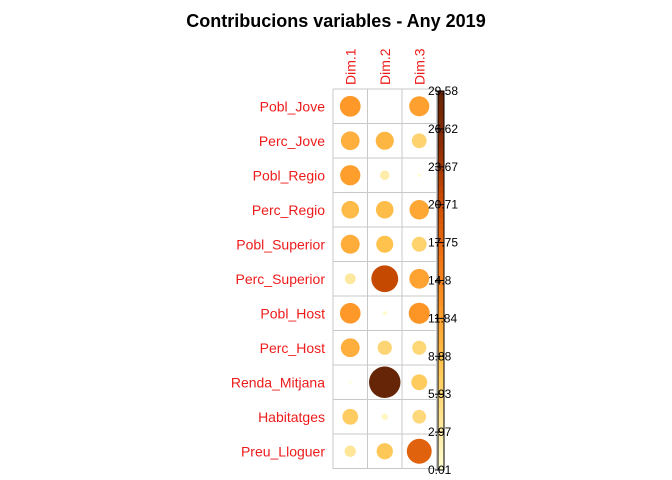  Describe the element at coordinates (289, 175) in the screenshot. I see `row-label: Pobl_Regio` at that location.